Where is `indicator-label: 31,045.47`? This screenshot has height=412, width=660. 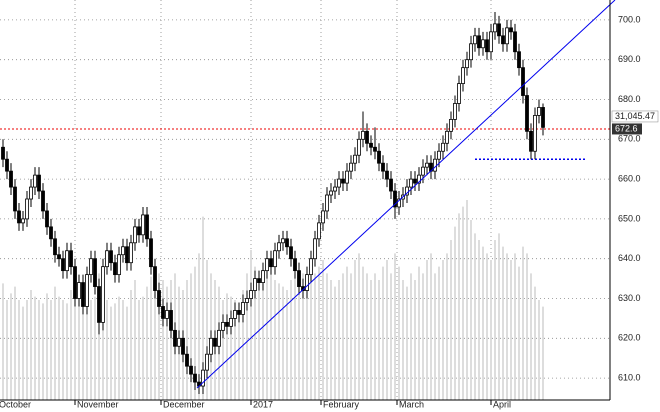
indicator-label: 31,045.47 is located at coordinates (635, 116).